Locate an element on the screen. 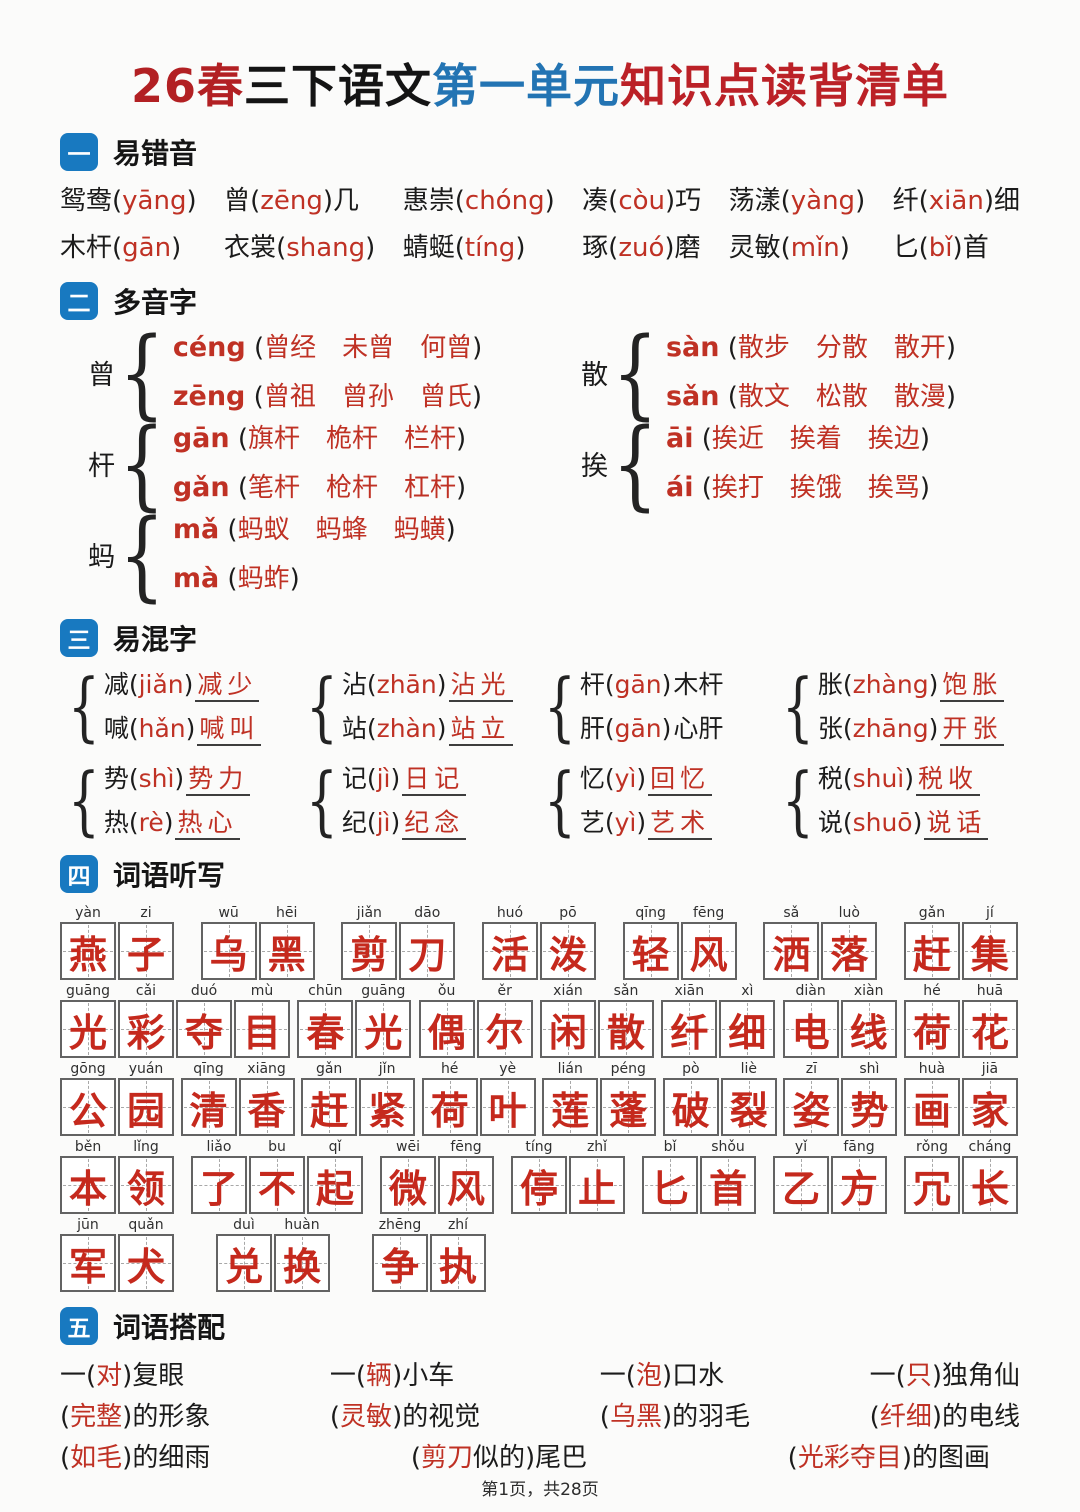 The width and height of the screenshot is (1080, 1512). dictation-word: zhēng 争 zhí 执 is located at coordinates (430, 1254).